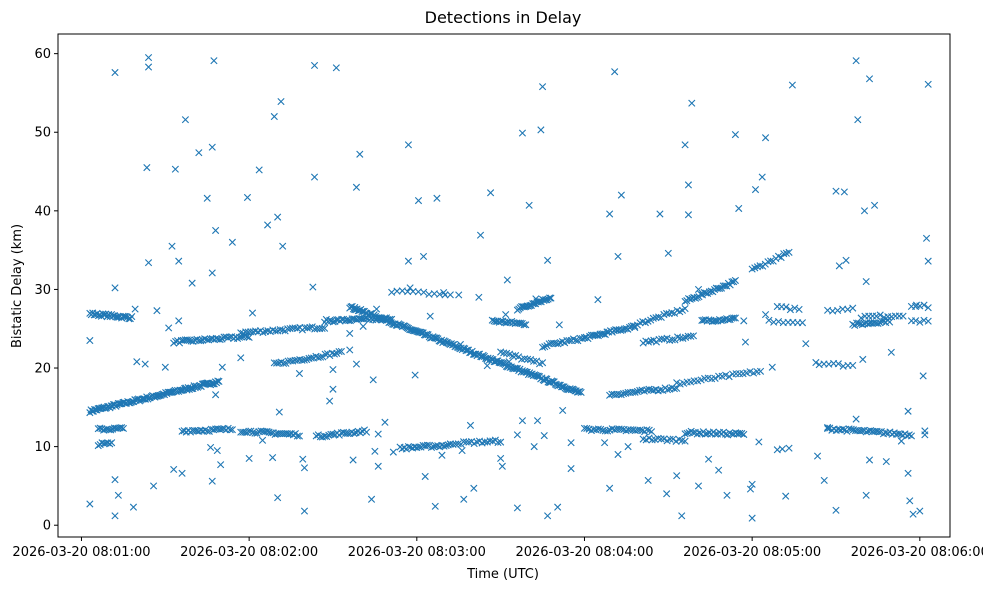 The image size is (983, 590). What do you see at coordinates (502, 574) in the screenshot?
I see `x-axis-label: Time (UTC)` at bounding box center [502, 574].